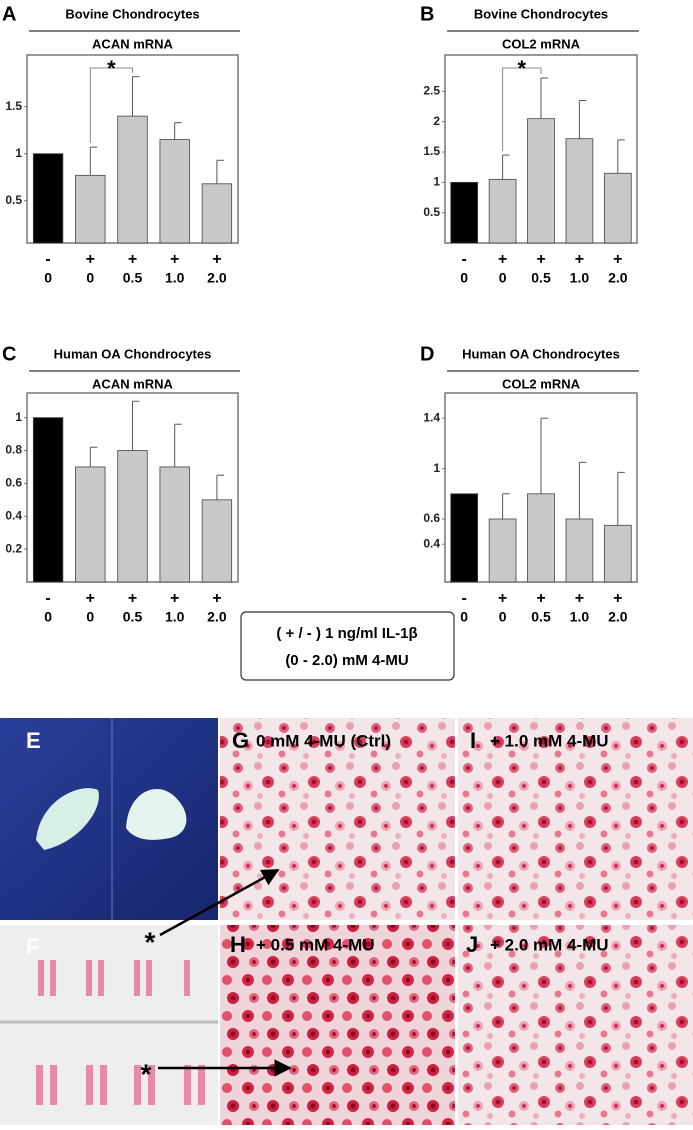 The height and width of the screenshot is (1130, 693). Describe the element at coordinates (575, 1025) in the screenshot. I see `micrograph-j` at that location.